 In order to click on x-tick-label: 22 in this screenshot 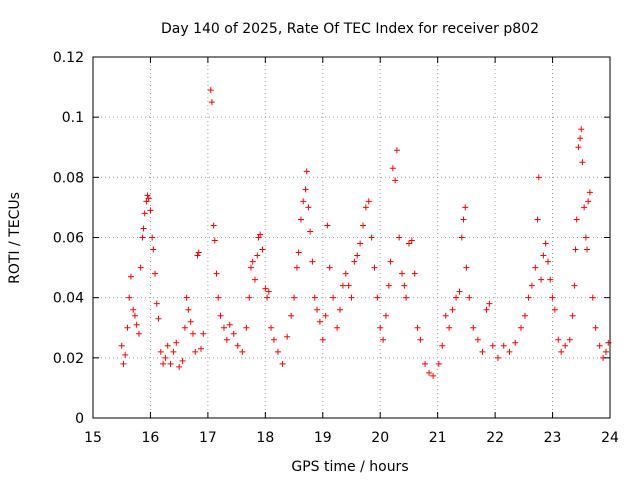, I will do `click(495, 438)`.